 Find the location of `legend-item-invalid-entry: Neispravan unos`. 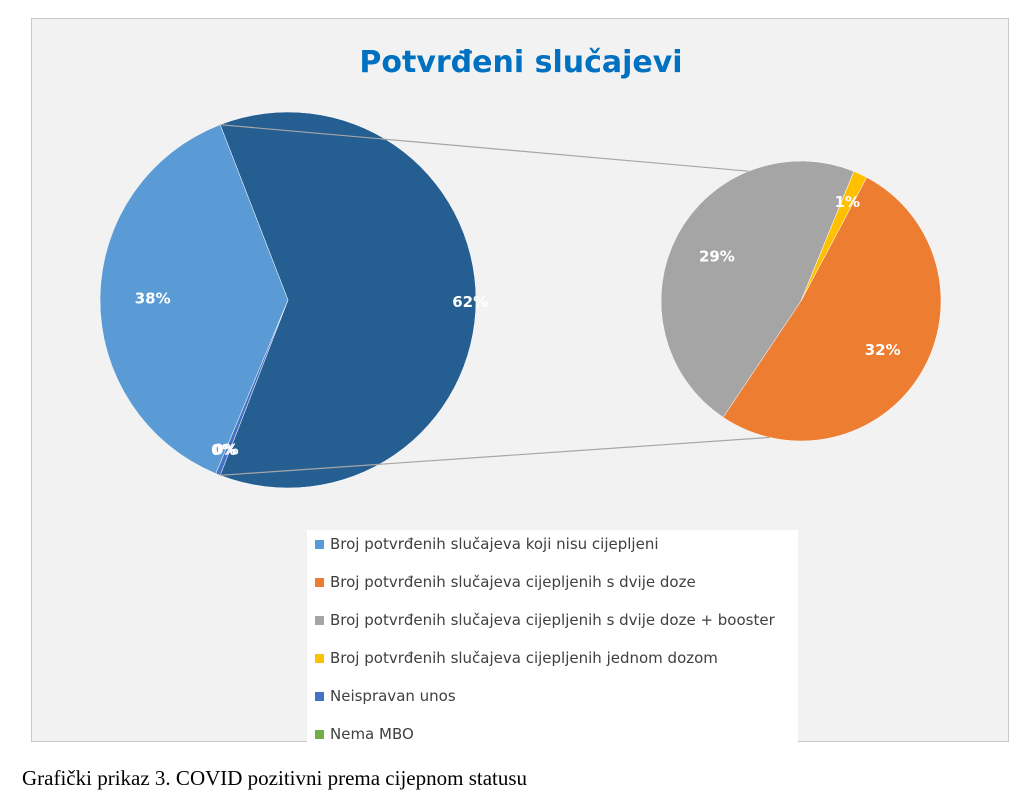

legend-item-invalid-entry: Neispravan unos is located at coordinates (385, 696).